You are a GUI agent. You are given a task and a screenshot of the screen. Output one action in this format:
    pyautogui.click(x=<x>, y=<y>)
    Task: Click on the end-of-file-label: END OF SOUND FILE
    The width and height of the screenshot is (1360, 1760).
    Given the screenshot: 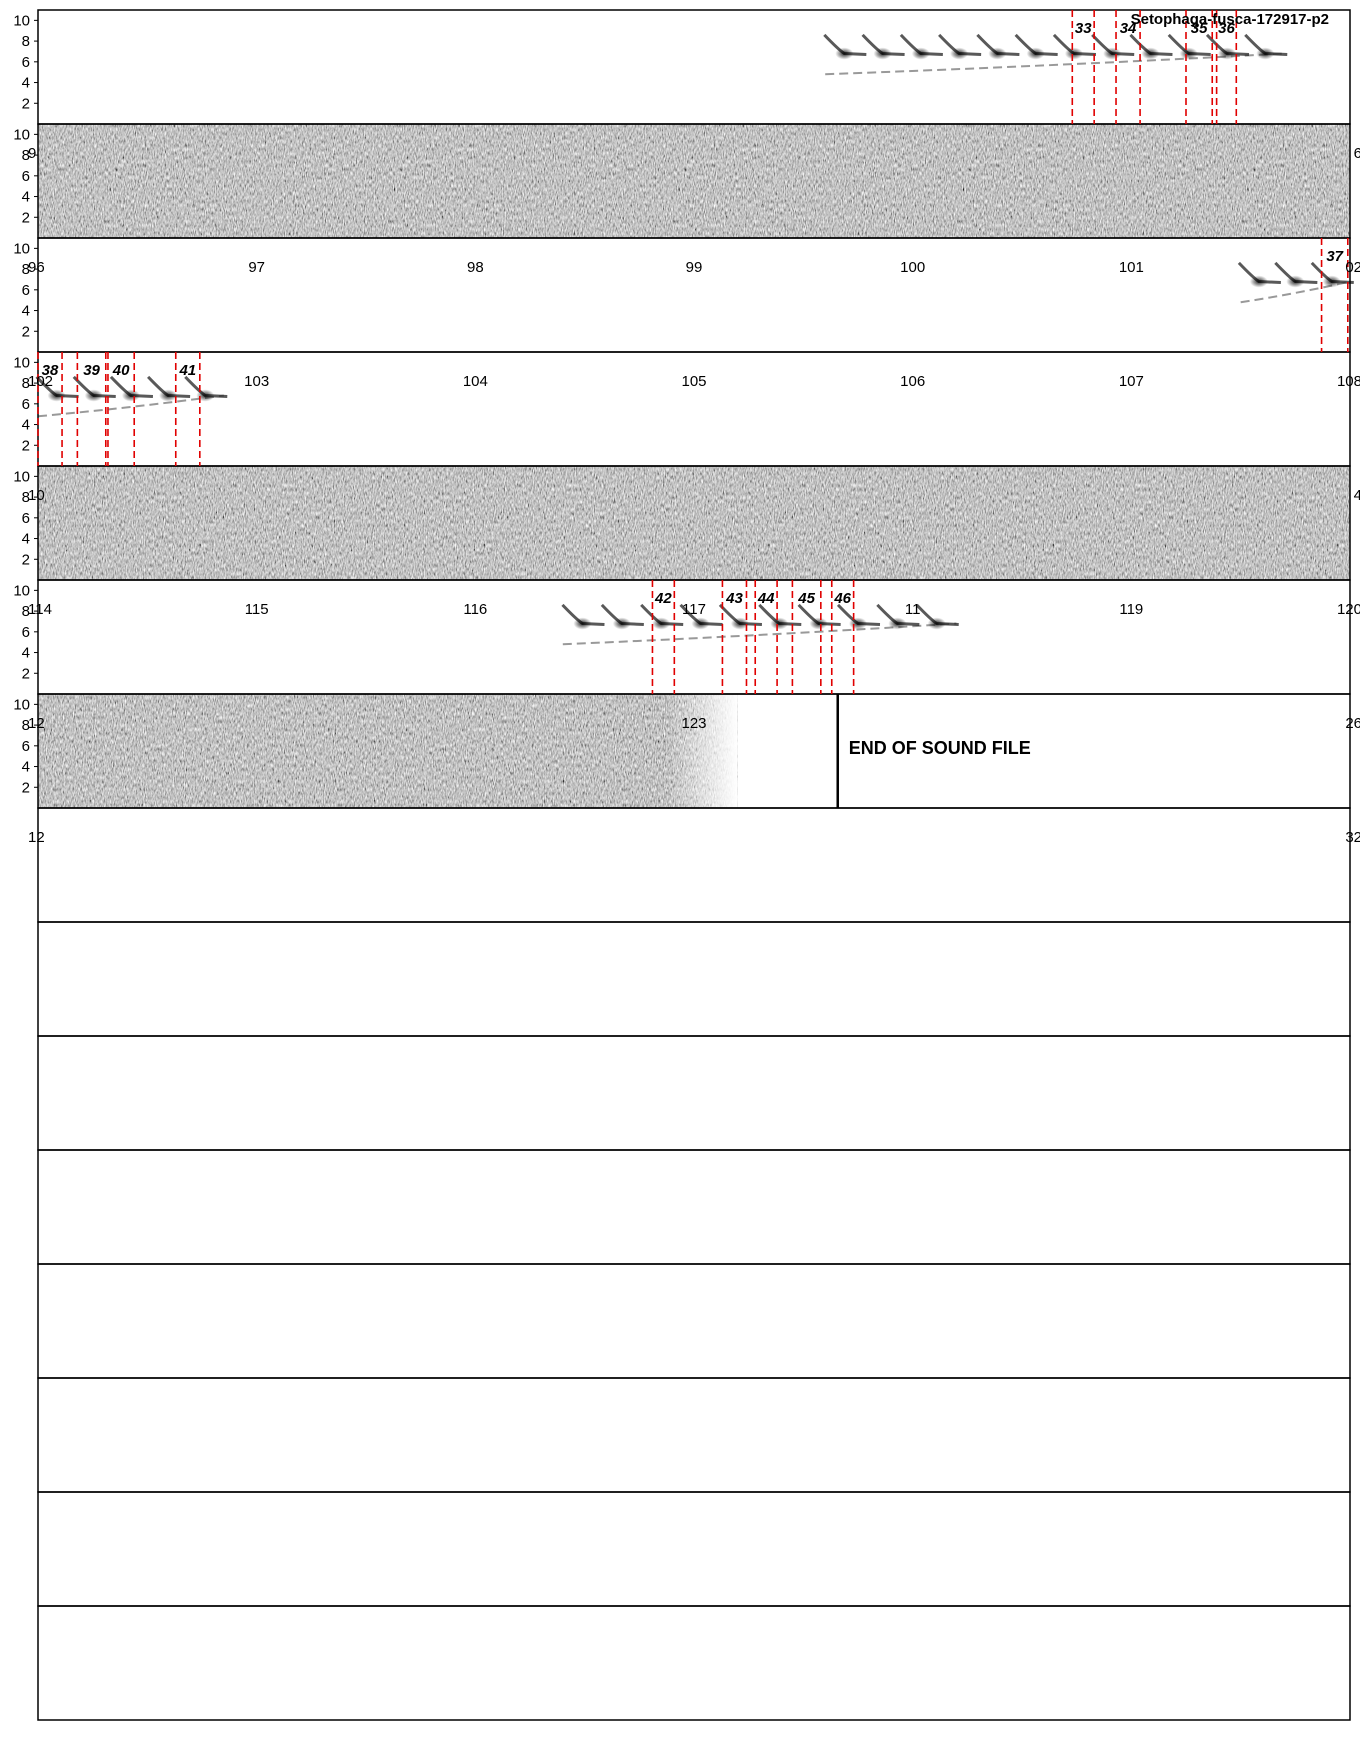 What is the action you would take?
    pyautogui.click(x=940, y=748)
    